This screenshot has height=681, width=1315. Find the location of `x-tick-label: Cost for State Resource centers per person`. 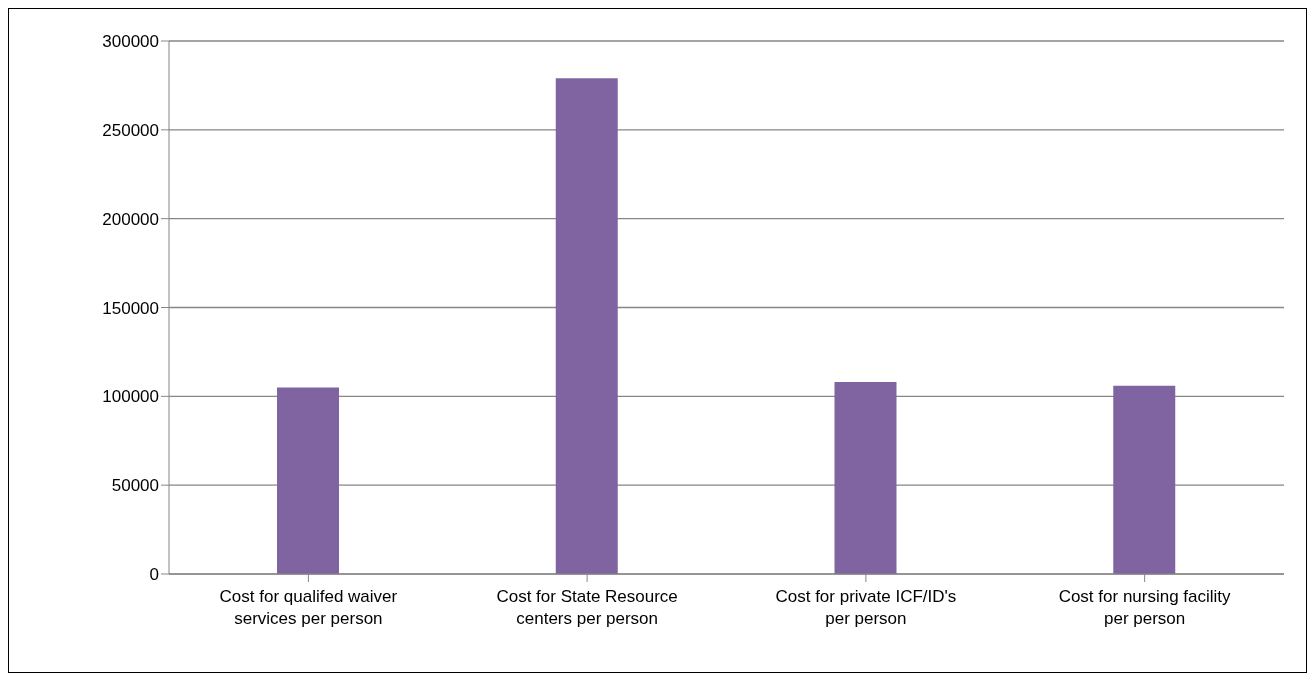

x-tick-label: Cost for State Resource centers per person is located at coordinates (587, 607).